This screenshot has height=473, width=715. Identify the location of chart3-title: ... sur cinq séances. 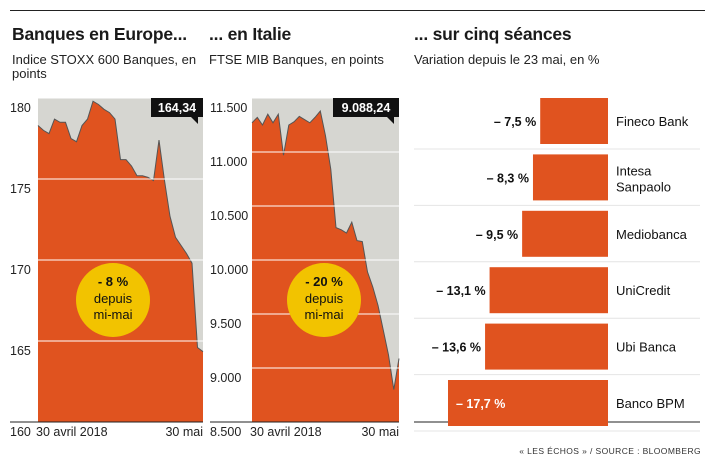
(493, 34).